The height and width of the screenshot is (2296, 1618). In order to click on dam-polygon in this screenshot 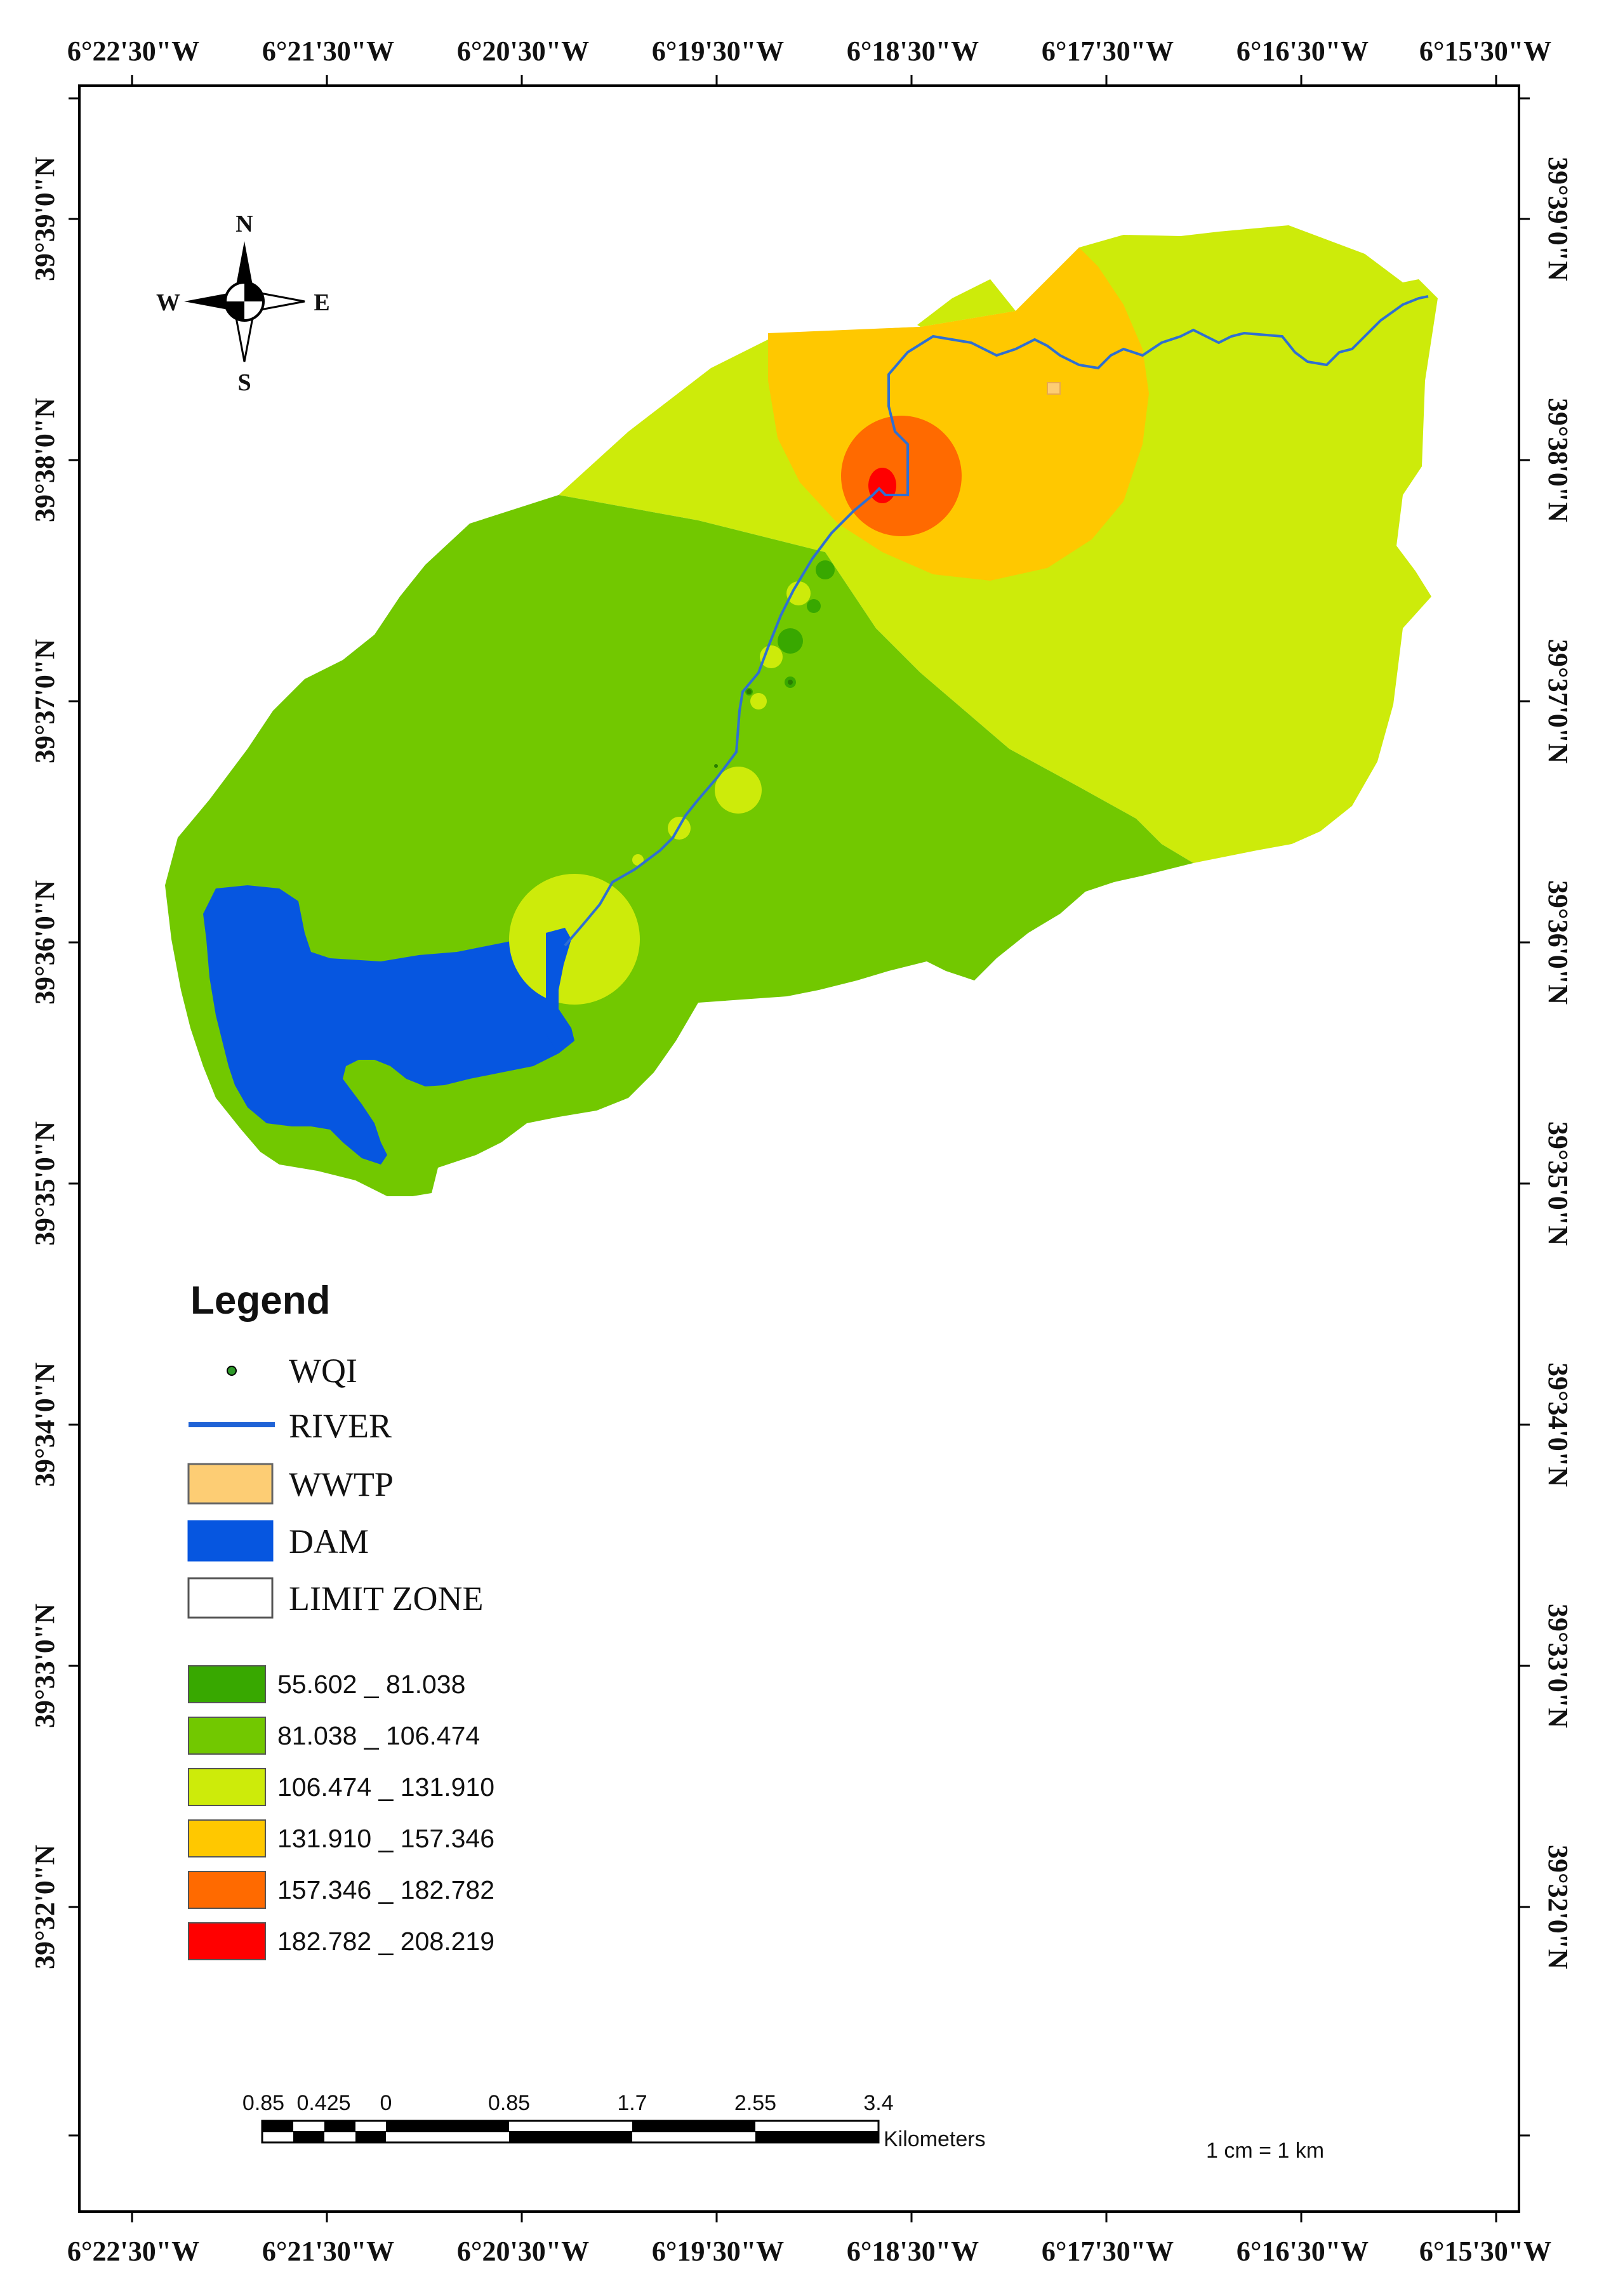, I will do `click(388, 1024)`.